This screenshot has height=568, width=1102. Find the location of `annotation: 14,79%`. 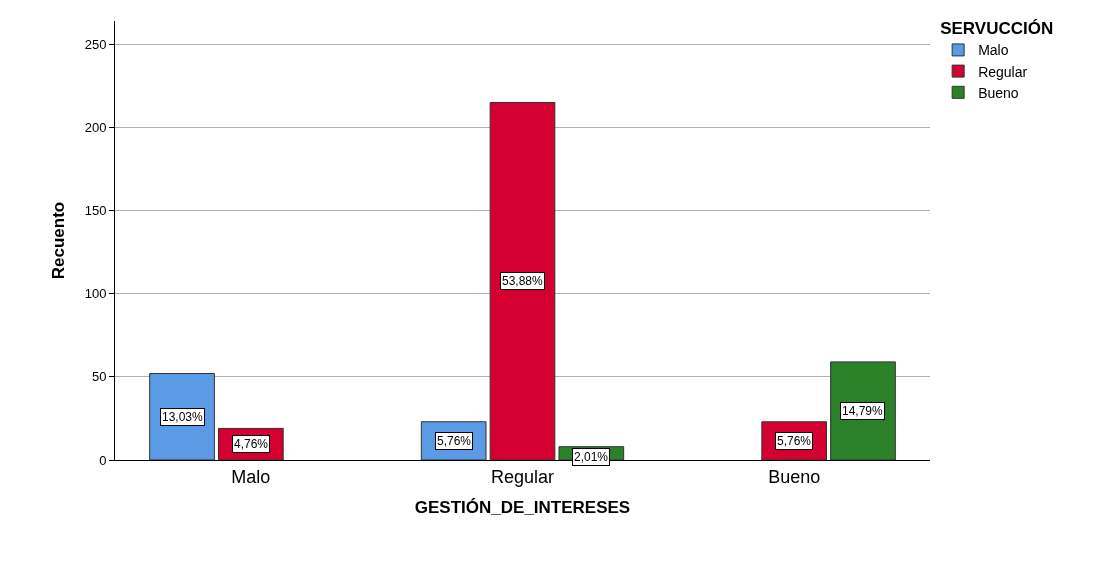

annotation: 14,79% is located at coordinates (863, 411).